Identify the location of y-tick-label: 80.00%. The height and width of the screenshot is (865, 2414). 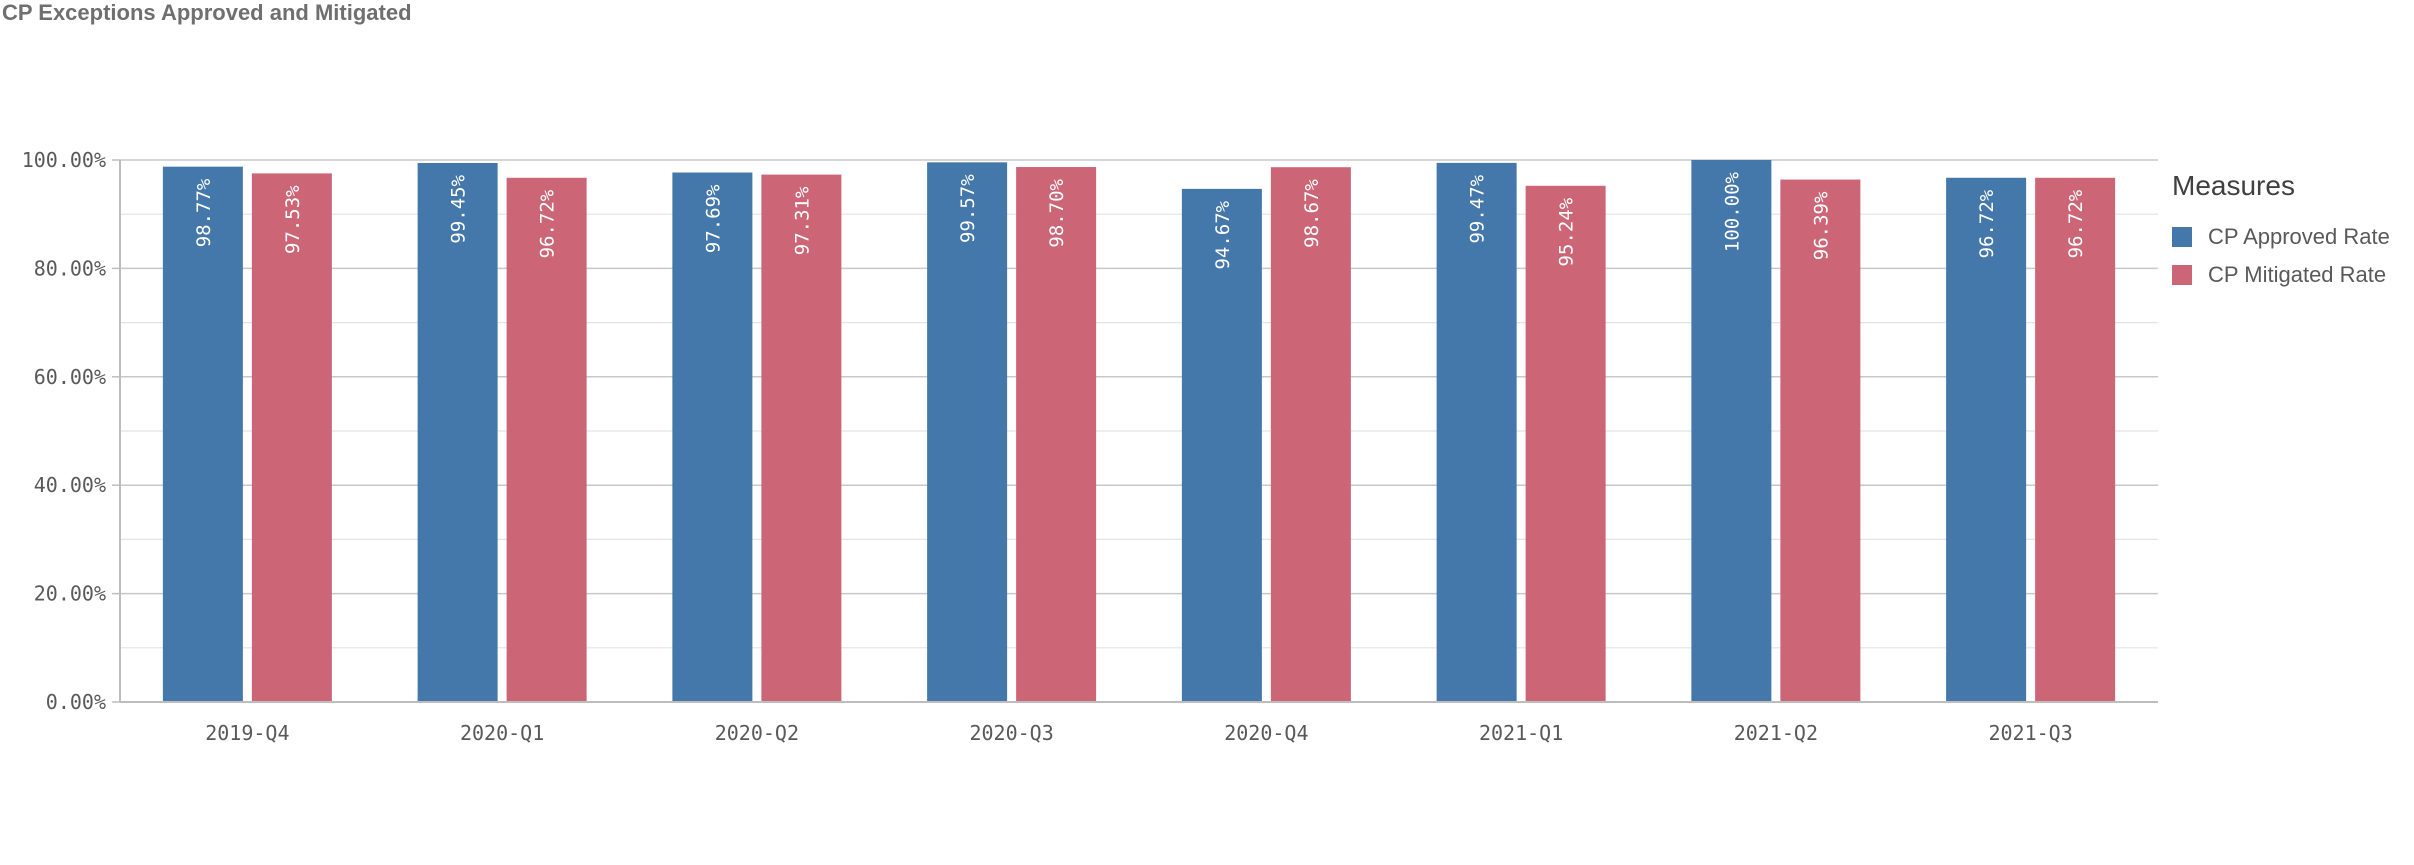
(70, 268).